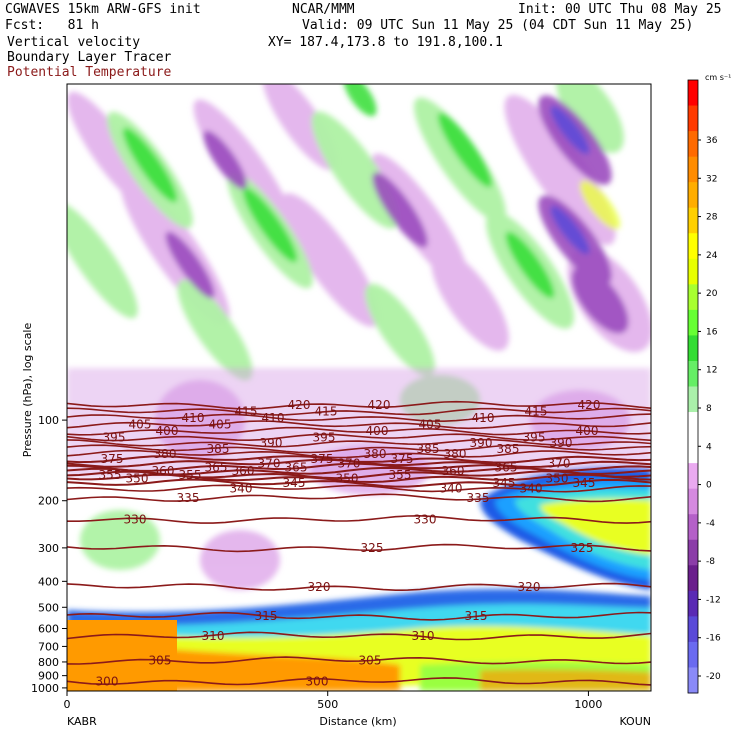  Describe the element at coordinates (103, 9) in the screenshot. I see `model-title: CGWAVES 15km ARW-GFS init` at that location.